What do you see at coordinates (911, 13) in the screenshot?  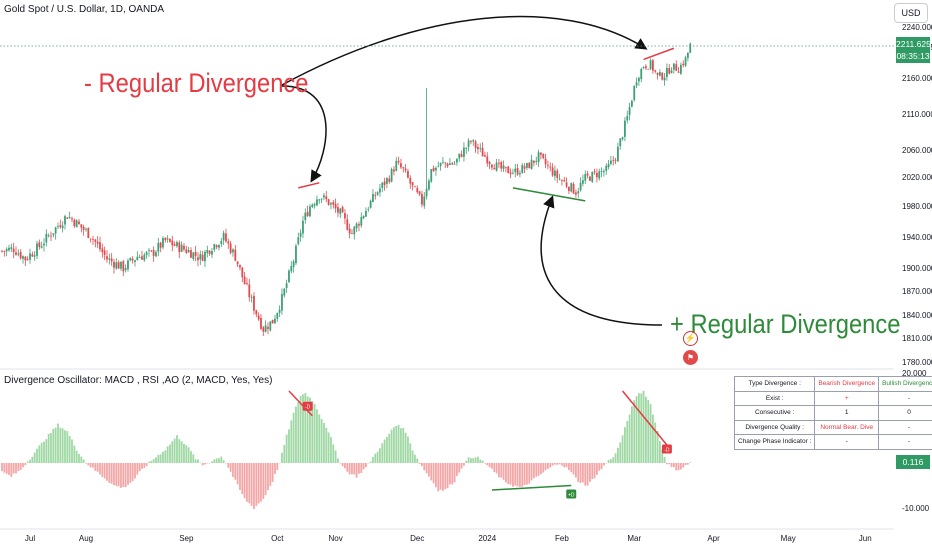 I see `currency-button: USD` at bounding box center [911, 13].